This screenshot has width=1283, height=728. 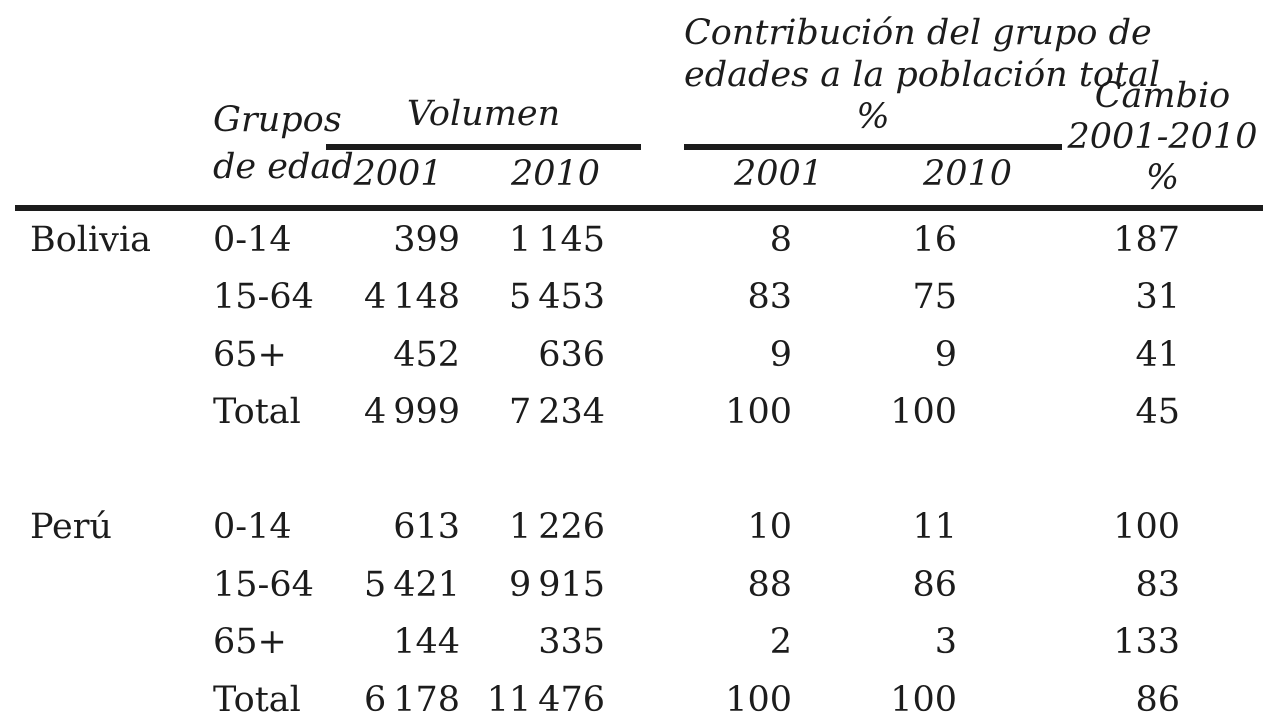 I want to click on section-spacer, so click(x=641, y=470).